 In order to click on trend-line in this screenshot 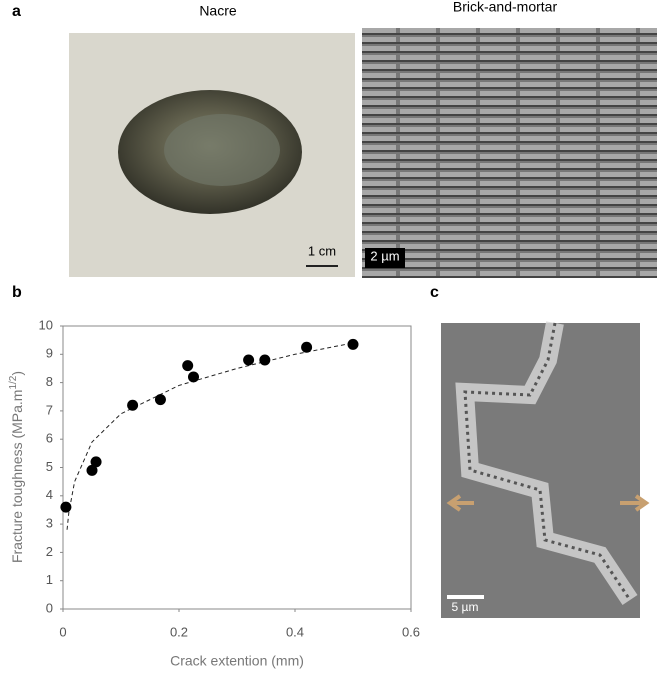, I will do `click(210, 436)`.